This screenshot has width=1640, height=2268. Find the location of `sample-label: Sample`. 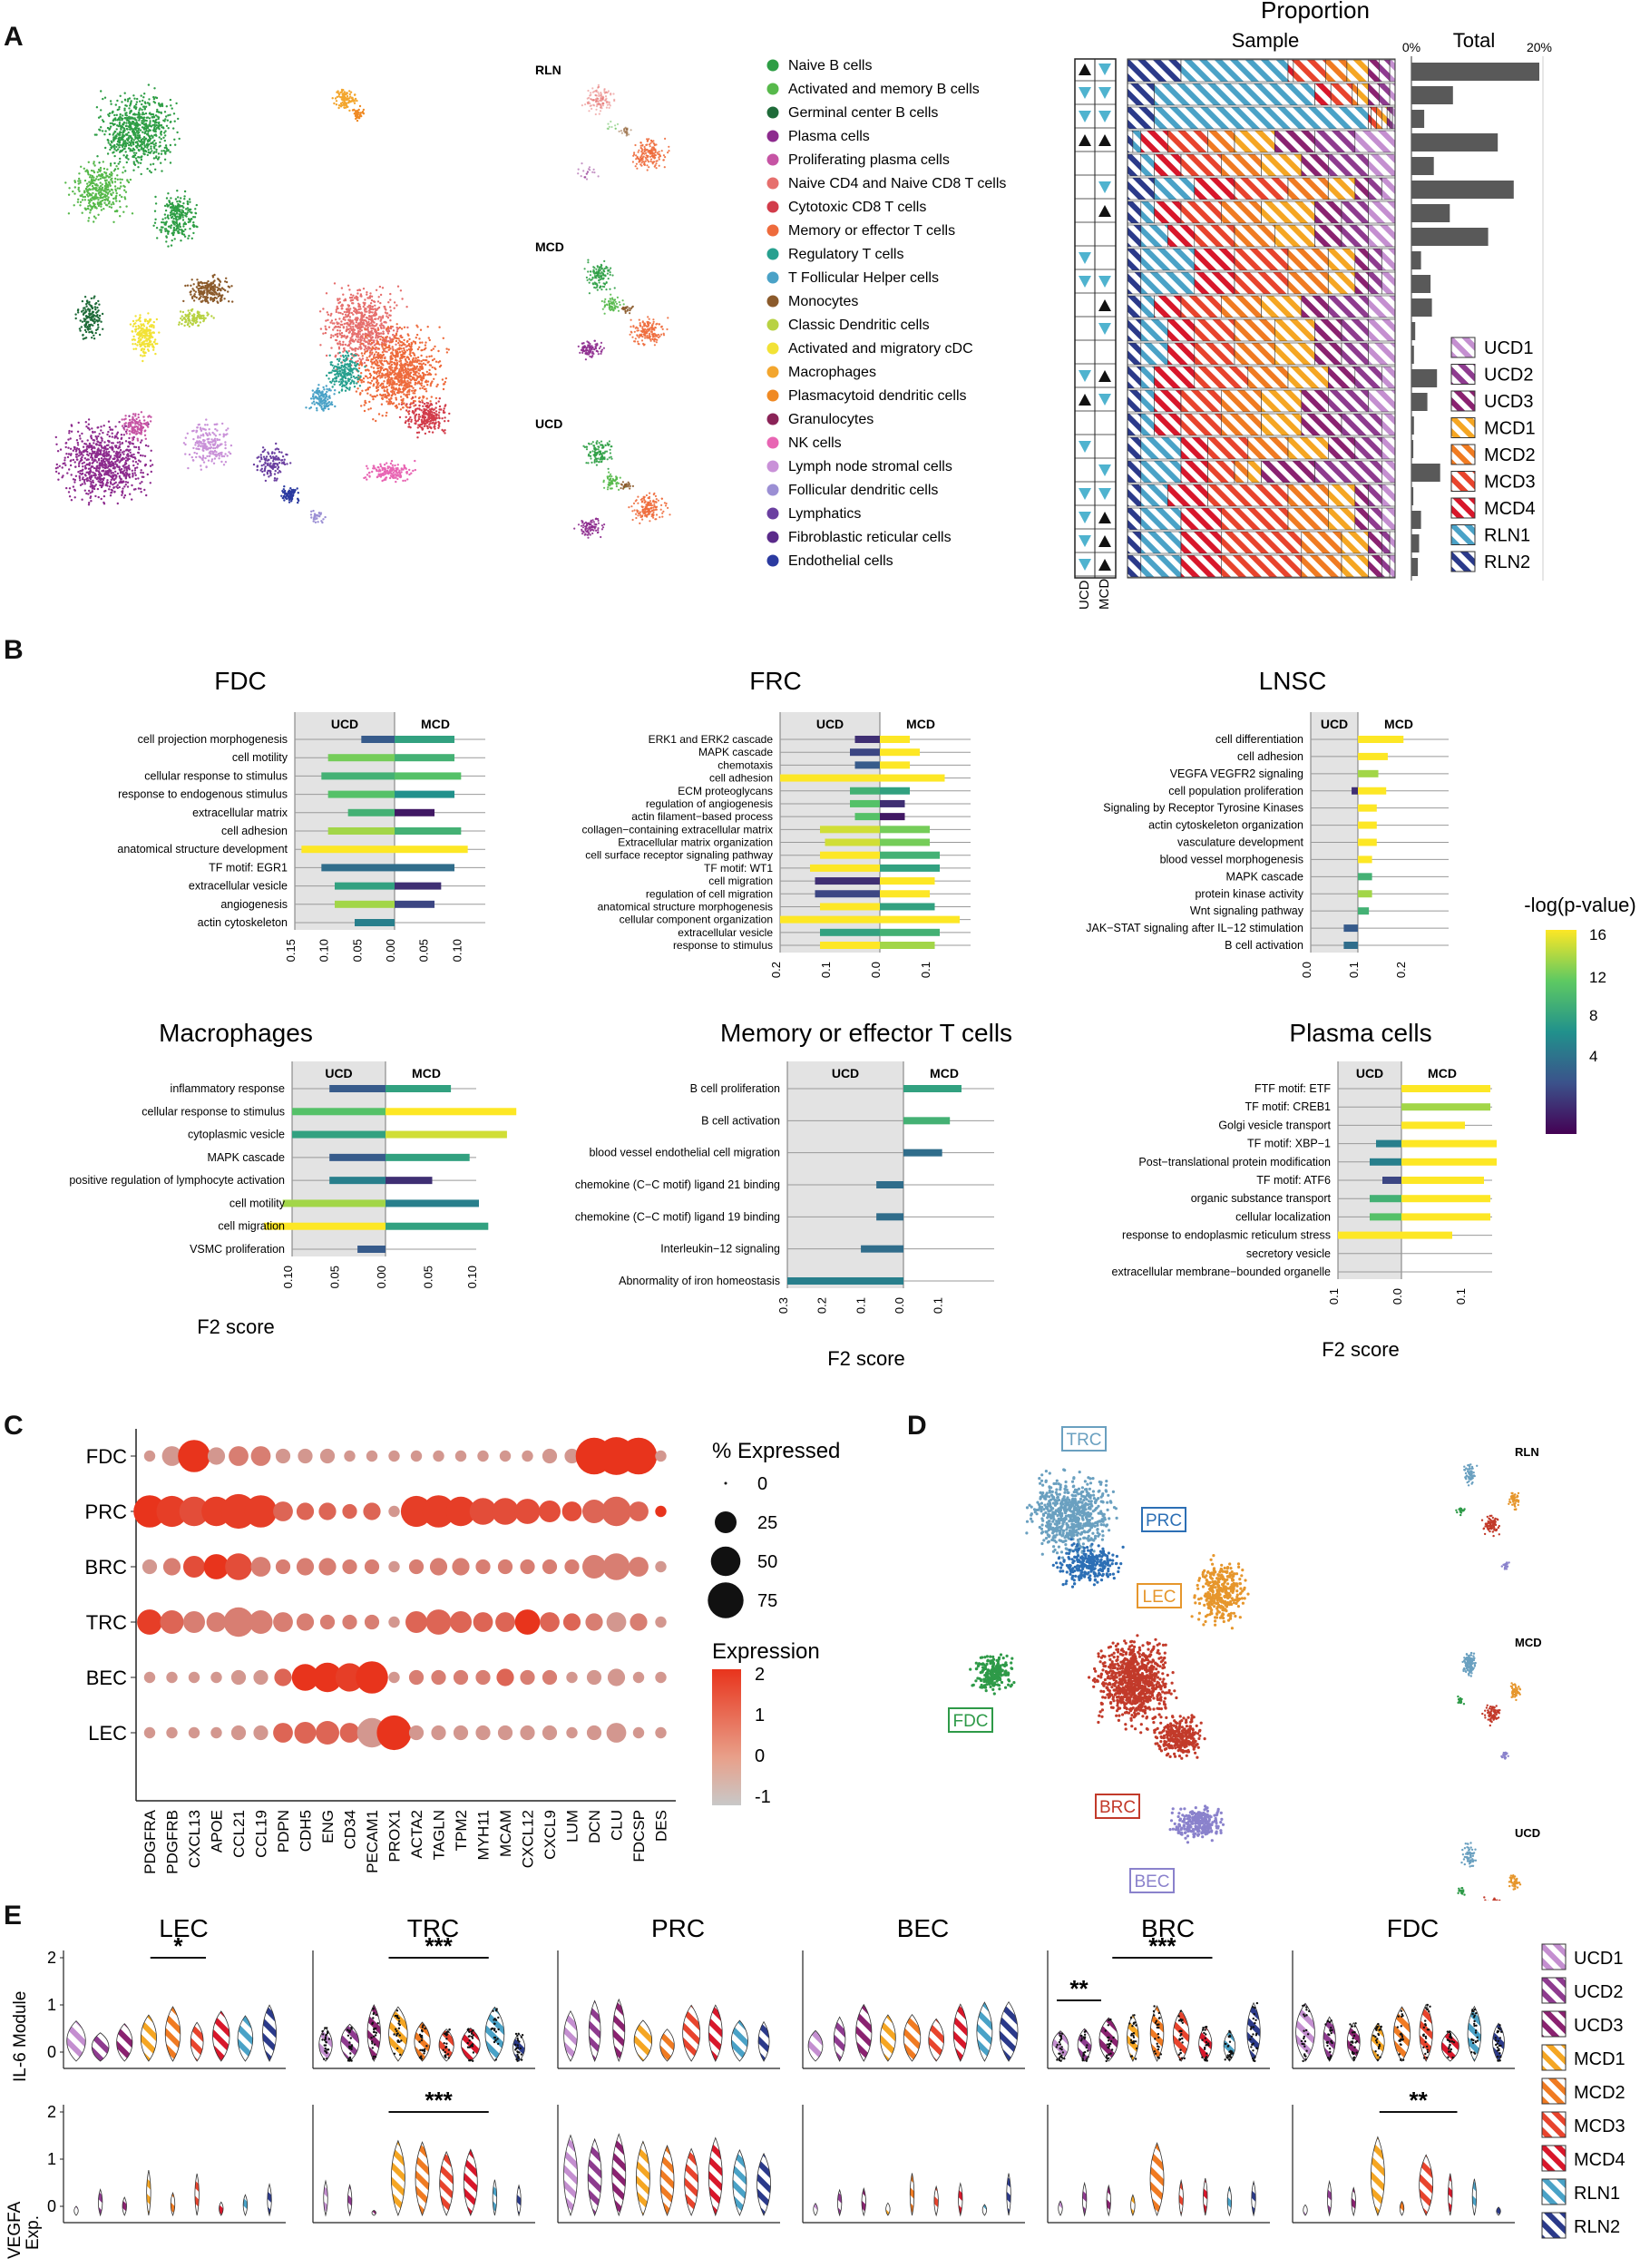

sample-label: Sample is located at coordinates (1266, 40).